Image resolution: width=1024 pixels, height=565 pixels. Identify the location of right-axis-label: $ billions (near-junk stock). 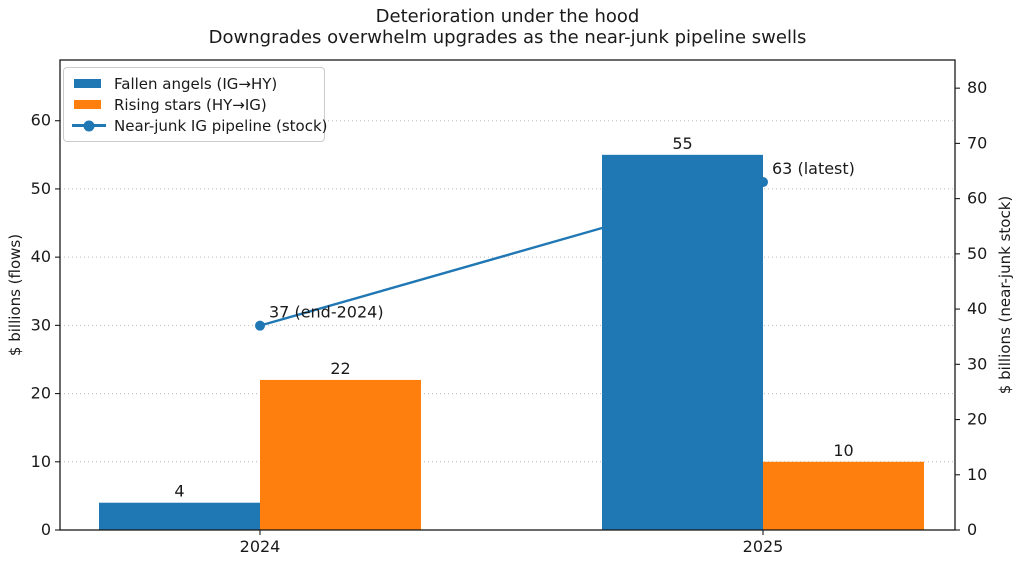
(1005, 295).